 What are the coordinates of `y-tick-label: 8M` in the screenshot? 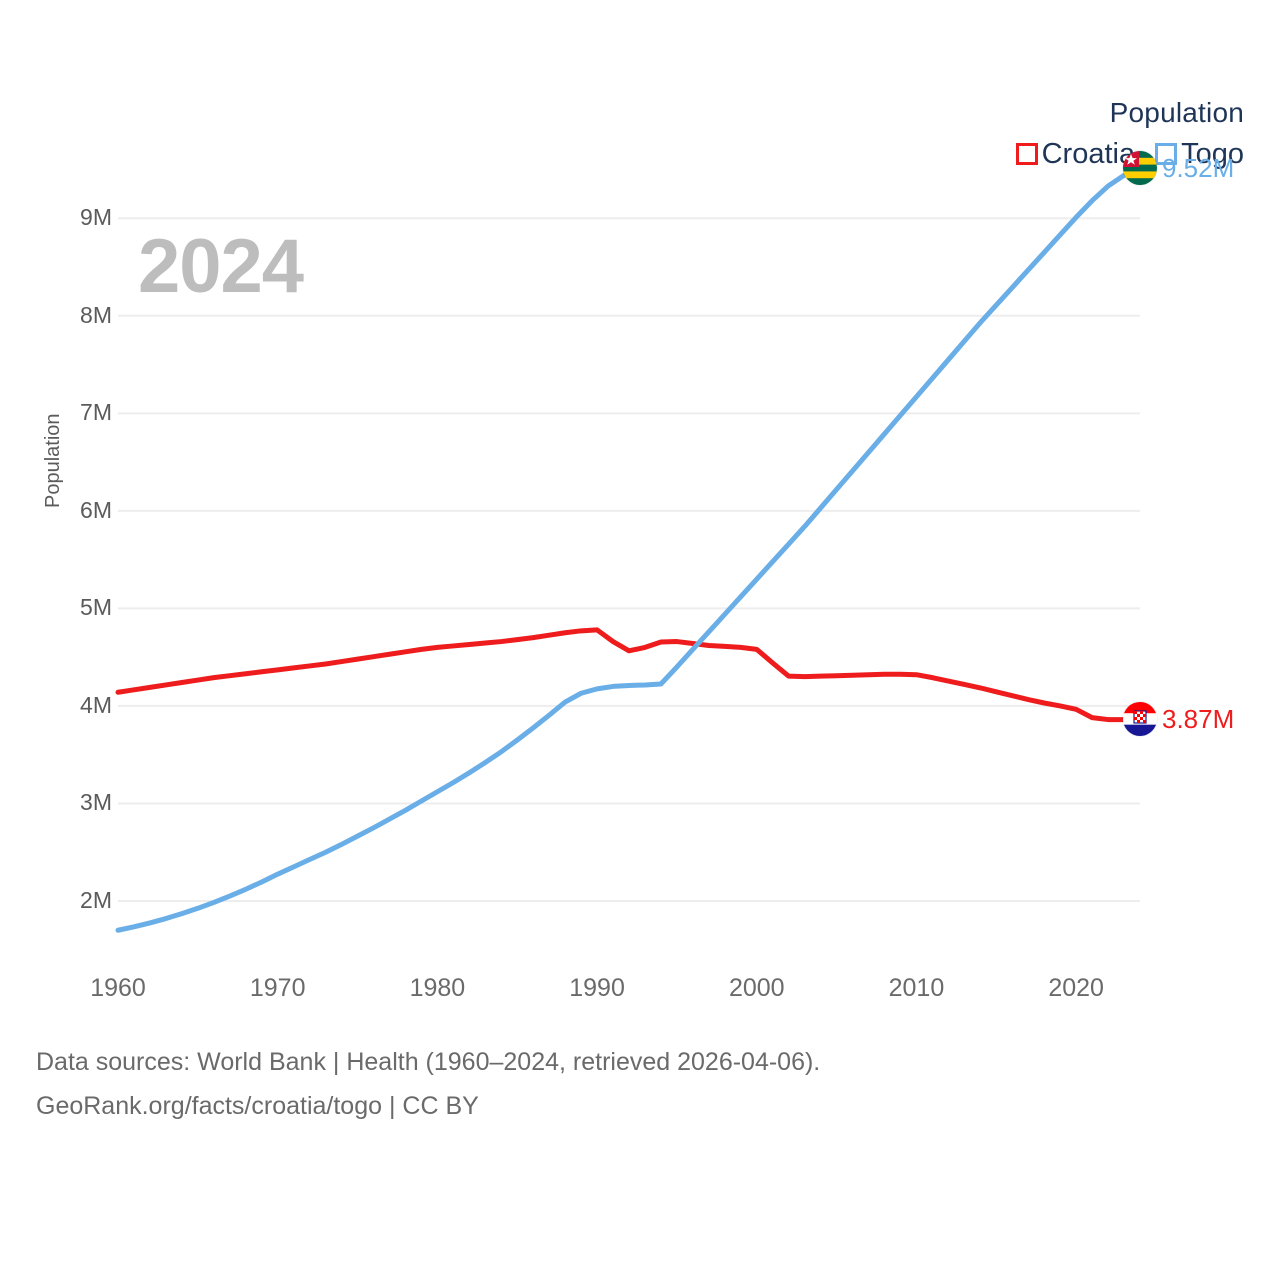 It's located at (96, 314).